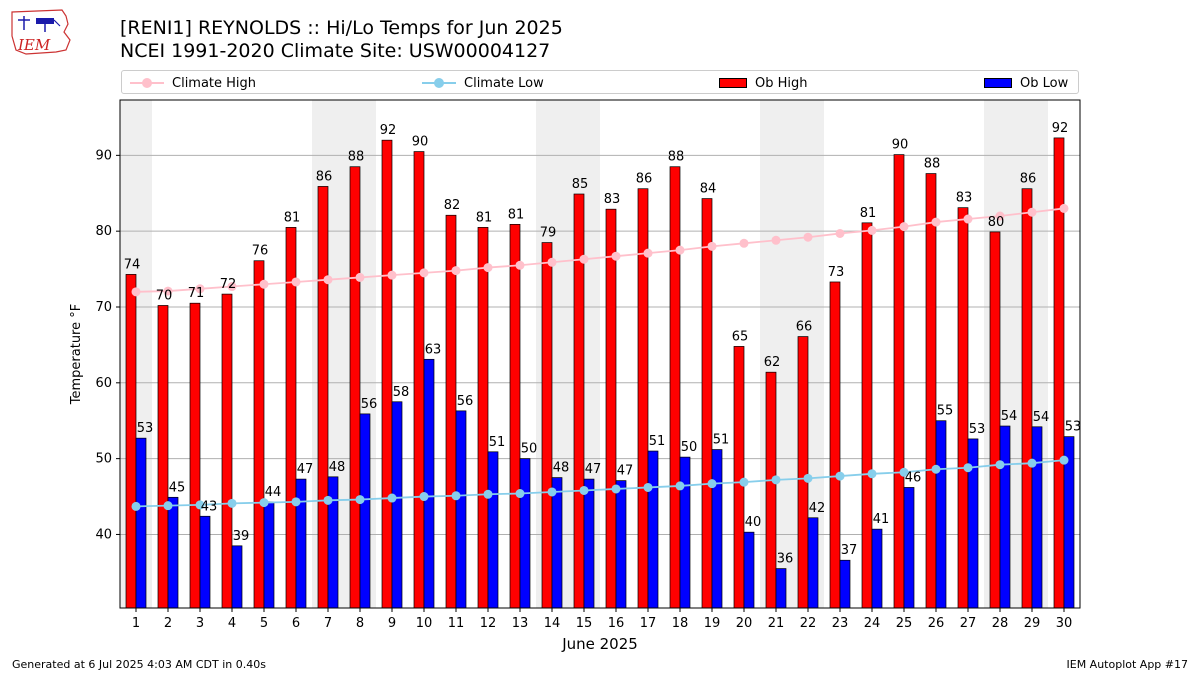  Describe the element at coordinates (868, 213) in the screenshot. I see `data-label-ob-high: 81` at that location.